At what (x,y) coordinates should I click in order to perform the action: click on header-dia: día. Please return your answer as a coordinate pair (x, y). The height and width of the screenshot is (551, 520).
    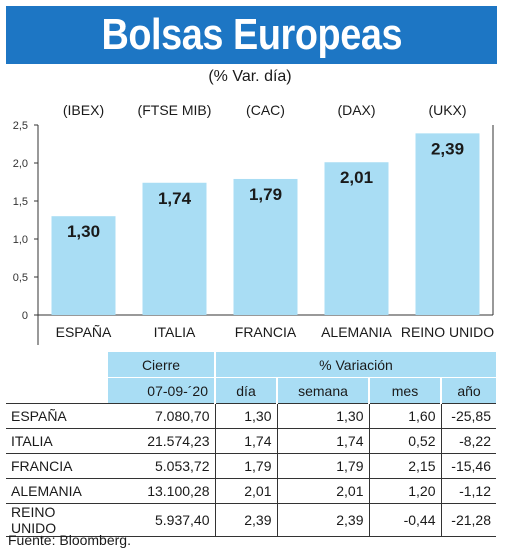
    Looking at the image, I should click on (245, 390).